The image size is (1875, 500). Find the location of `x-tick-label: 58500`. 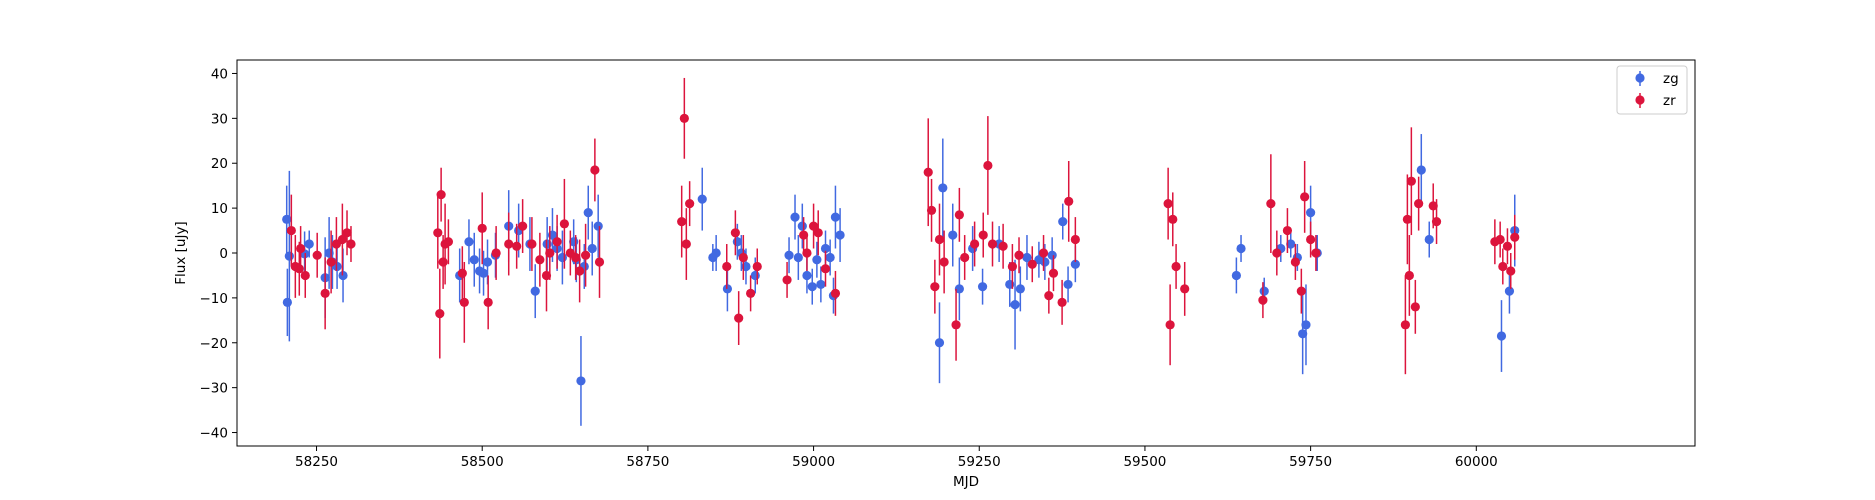

x-tick-label: 58500 is located at coordinates (482, 462).